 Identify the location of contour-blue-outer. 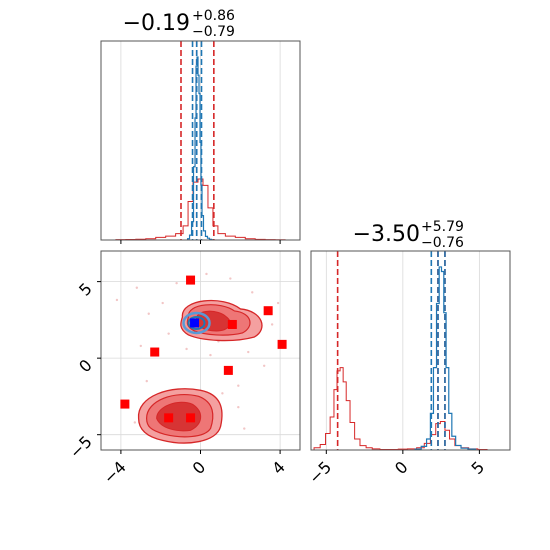
(196, 323).